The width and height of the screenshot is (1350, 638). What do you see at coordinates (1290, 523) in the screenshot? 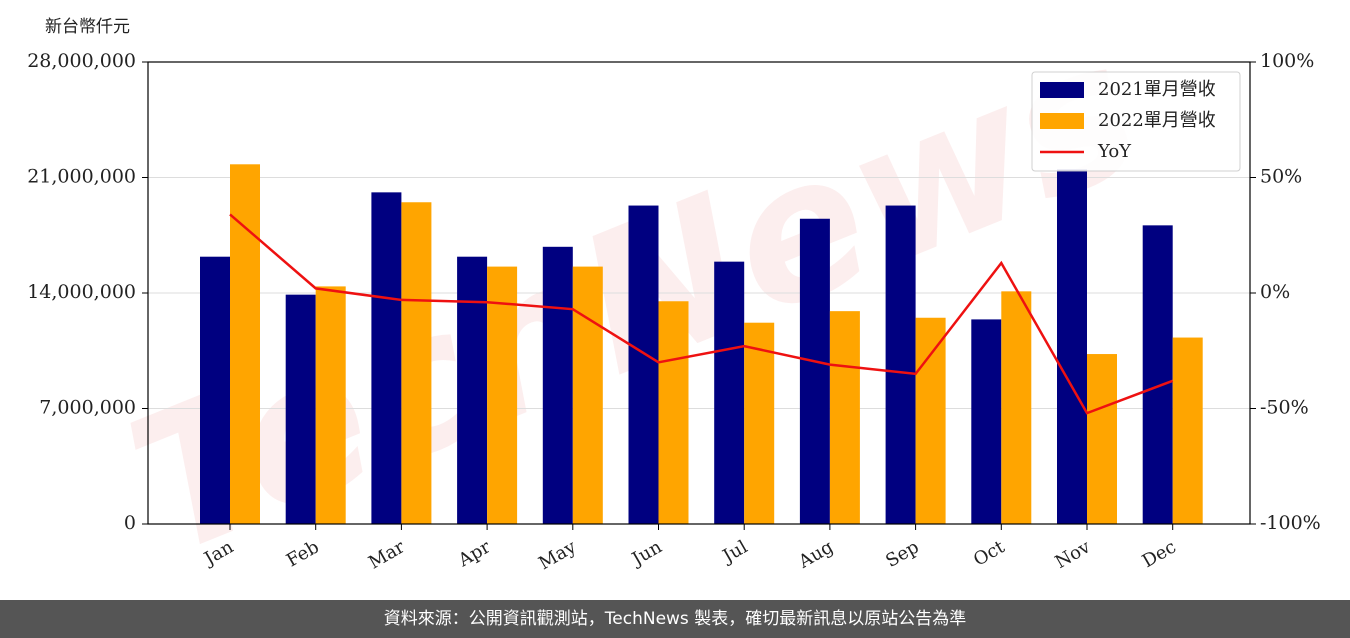
I see `y2-tick-label: -100%` at bounding box center [1290, 523].